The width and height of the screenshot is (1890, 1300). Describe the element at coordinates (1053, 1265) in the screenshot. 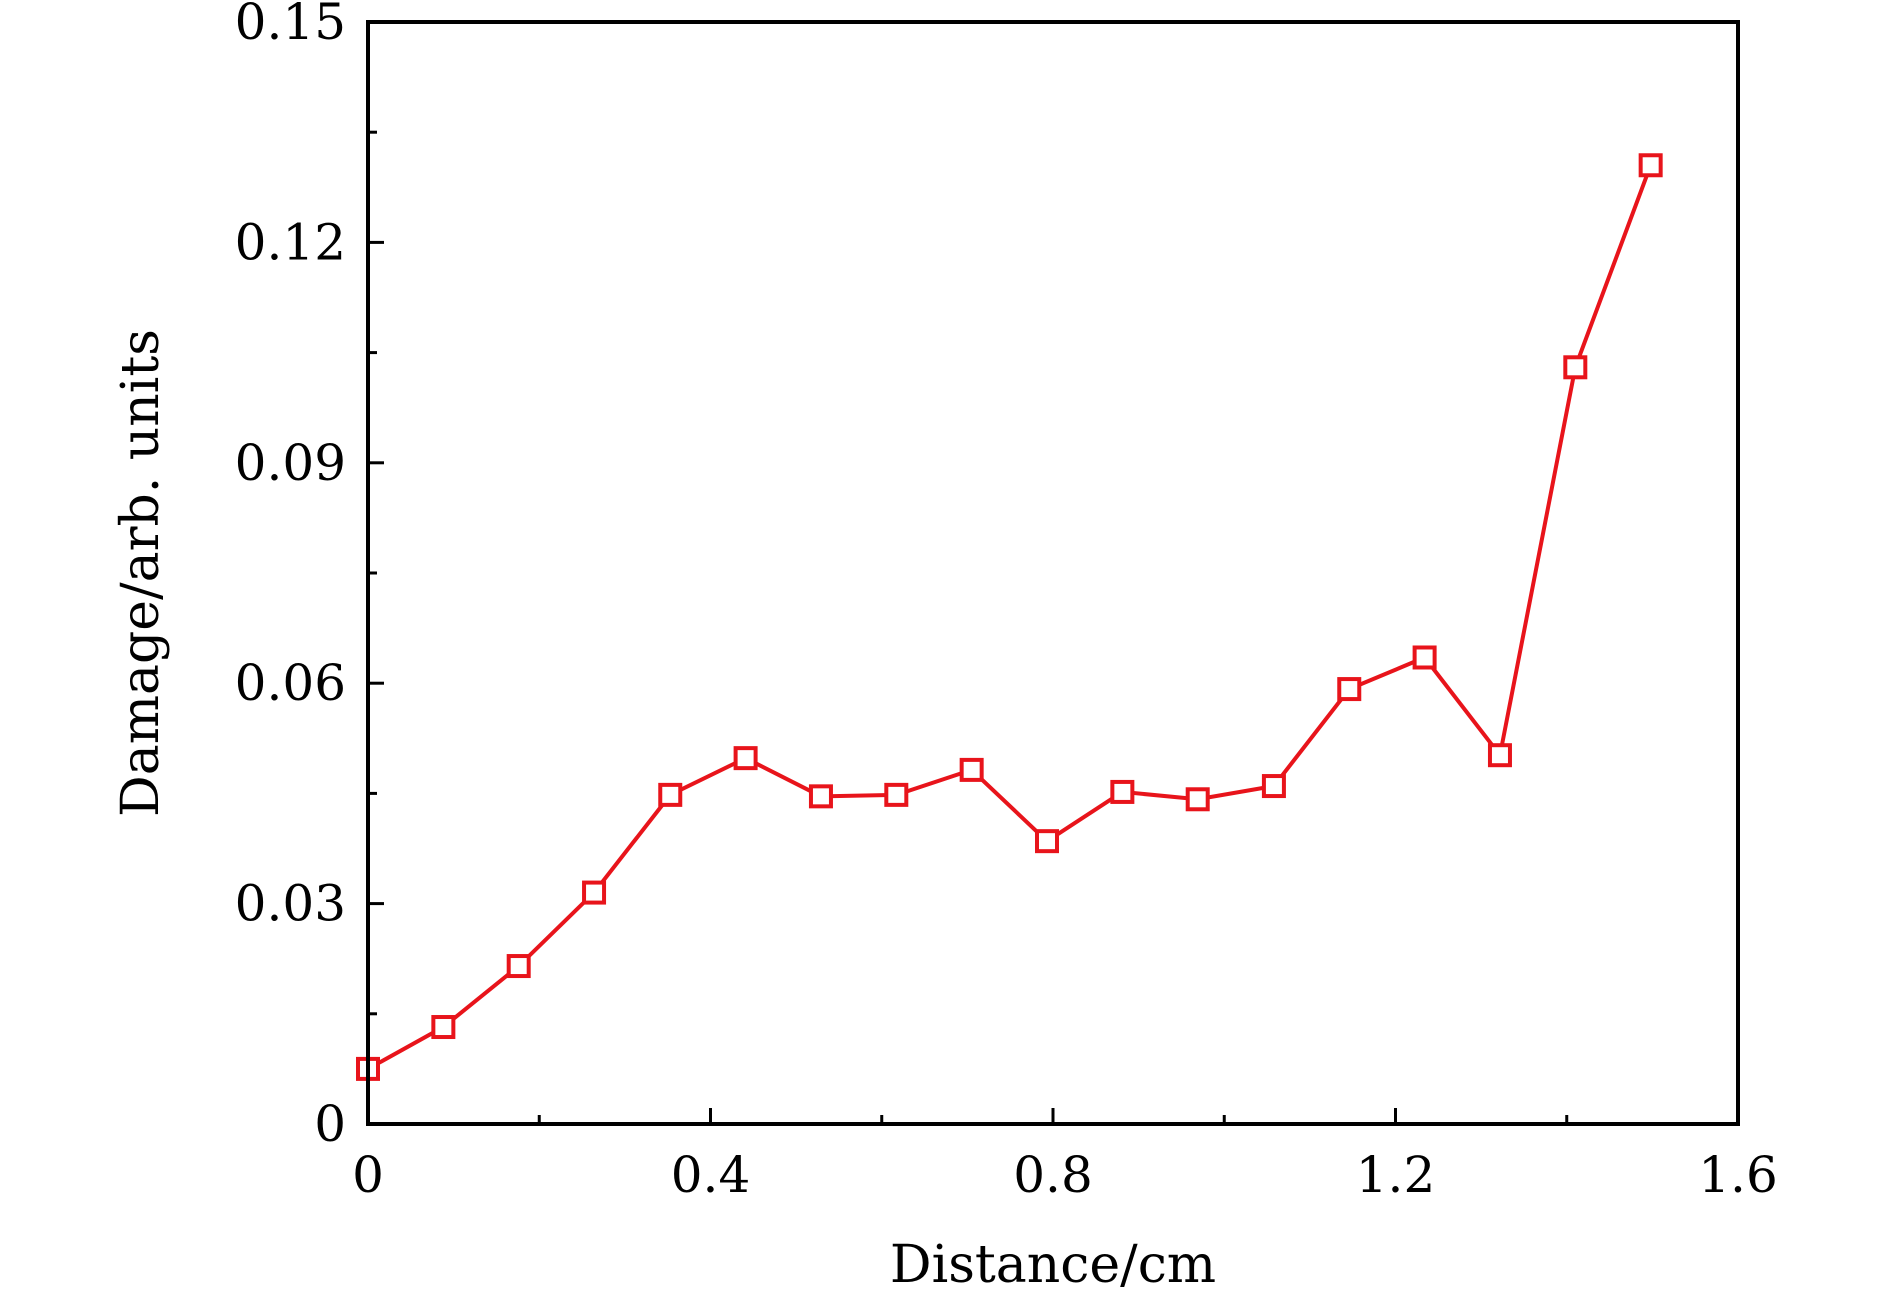

I see `x-axis-title: Distance/cm` at that location.